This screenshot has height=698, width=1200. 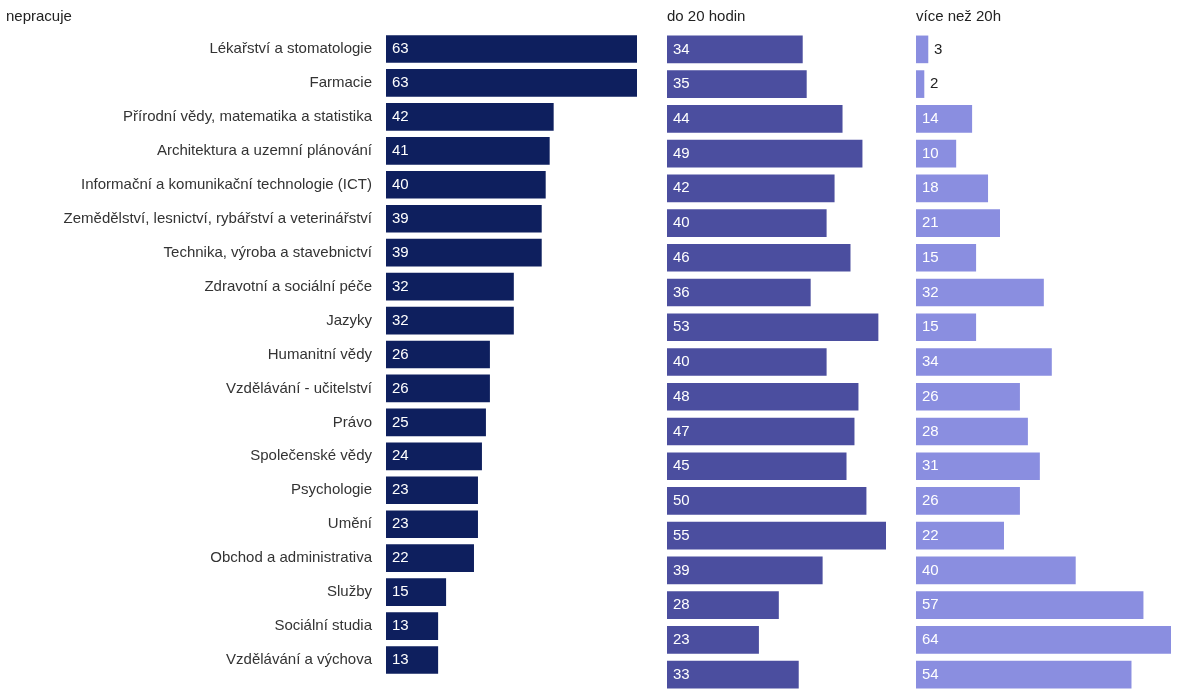 I want to click on y-tick-label: Vzdělávání a výchova, so click(x=299, y=659).